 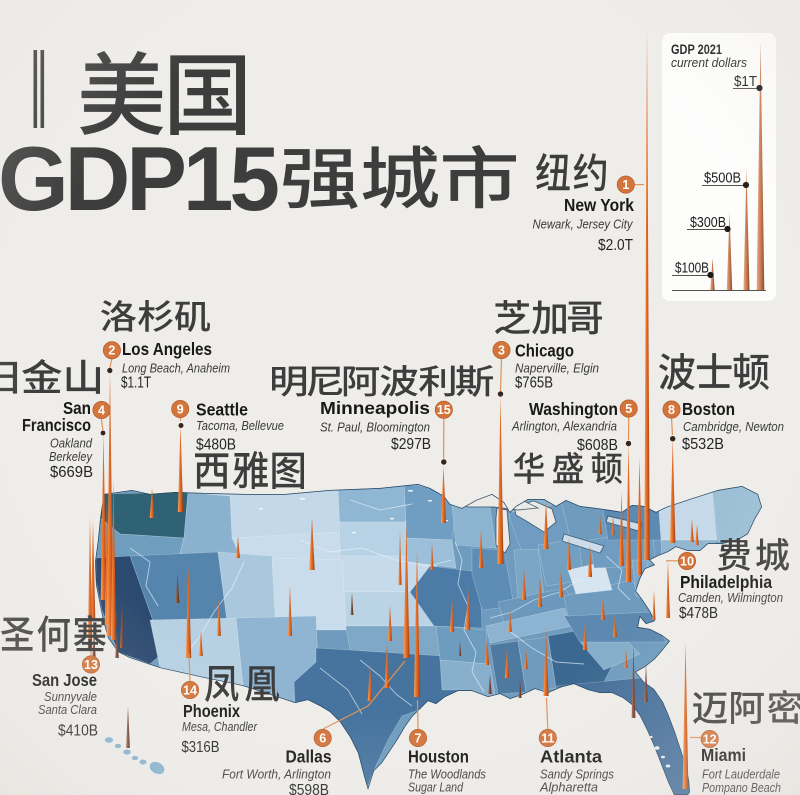 I want to click on svg-text: 2, so click(x=111, y=351).